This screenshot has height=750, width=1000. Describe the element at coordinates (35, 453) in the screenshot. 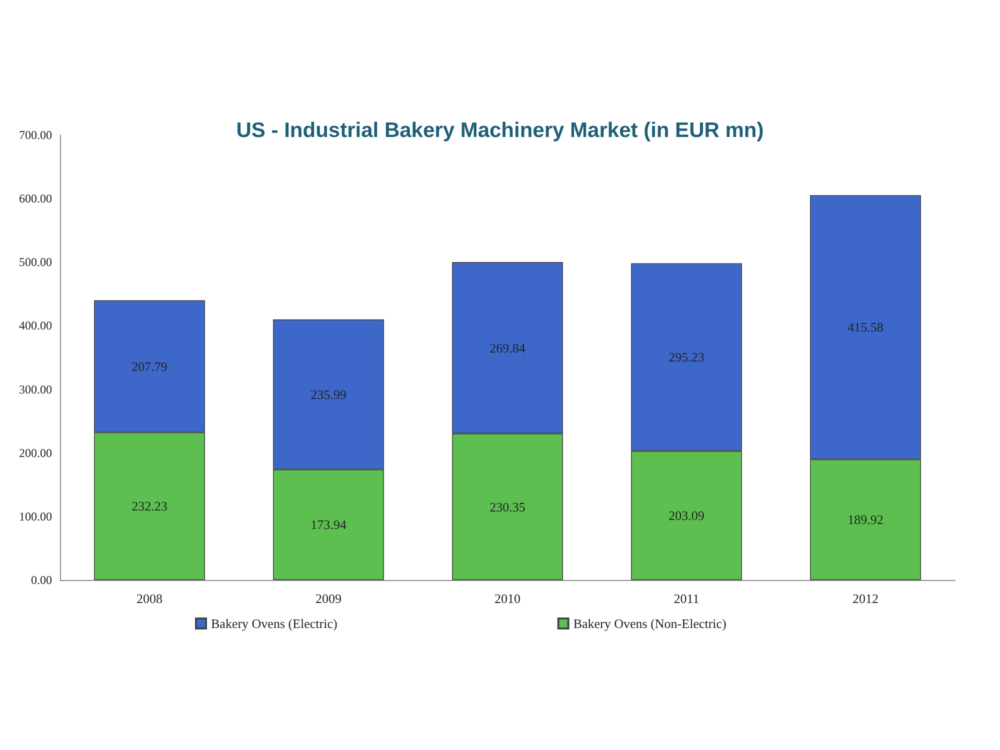

I see `y-tick-label: 200.00` at that location.